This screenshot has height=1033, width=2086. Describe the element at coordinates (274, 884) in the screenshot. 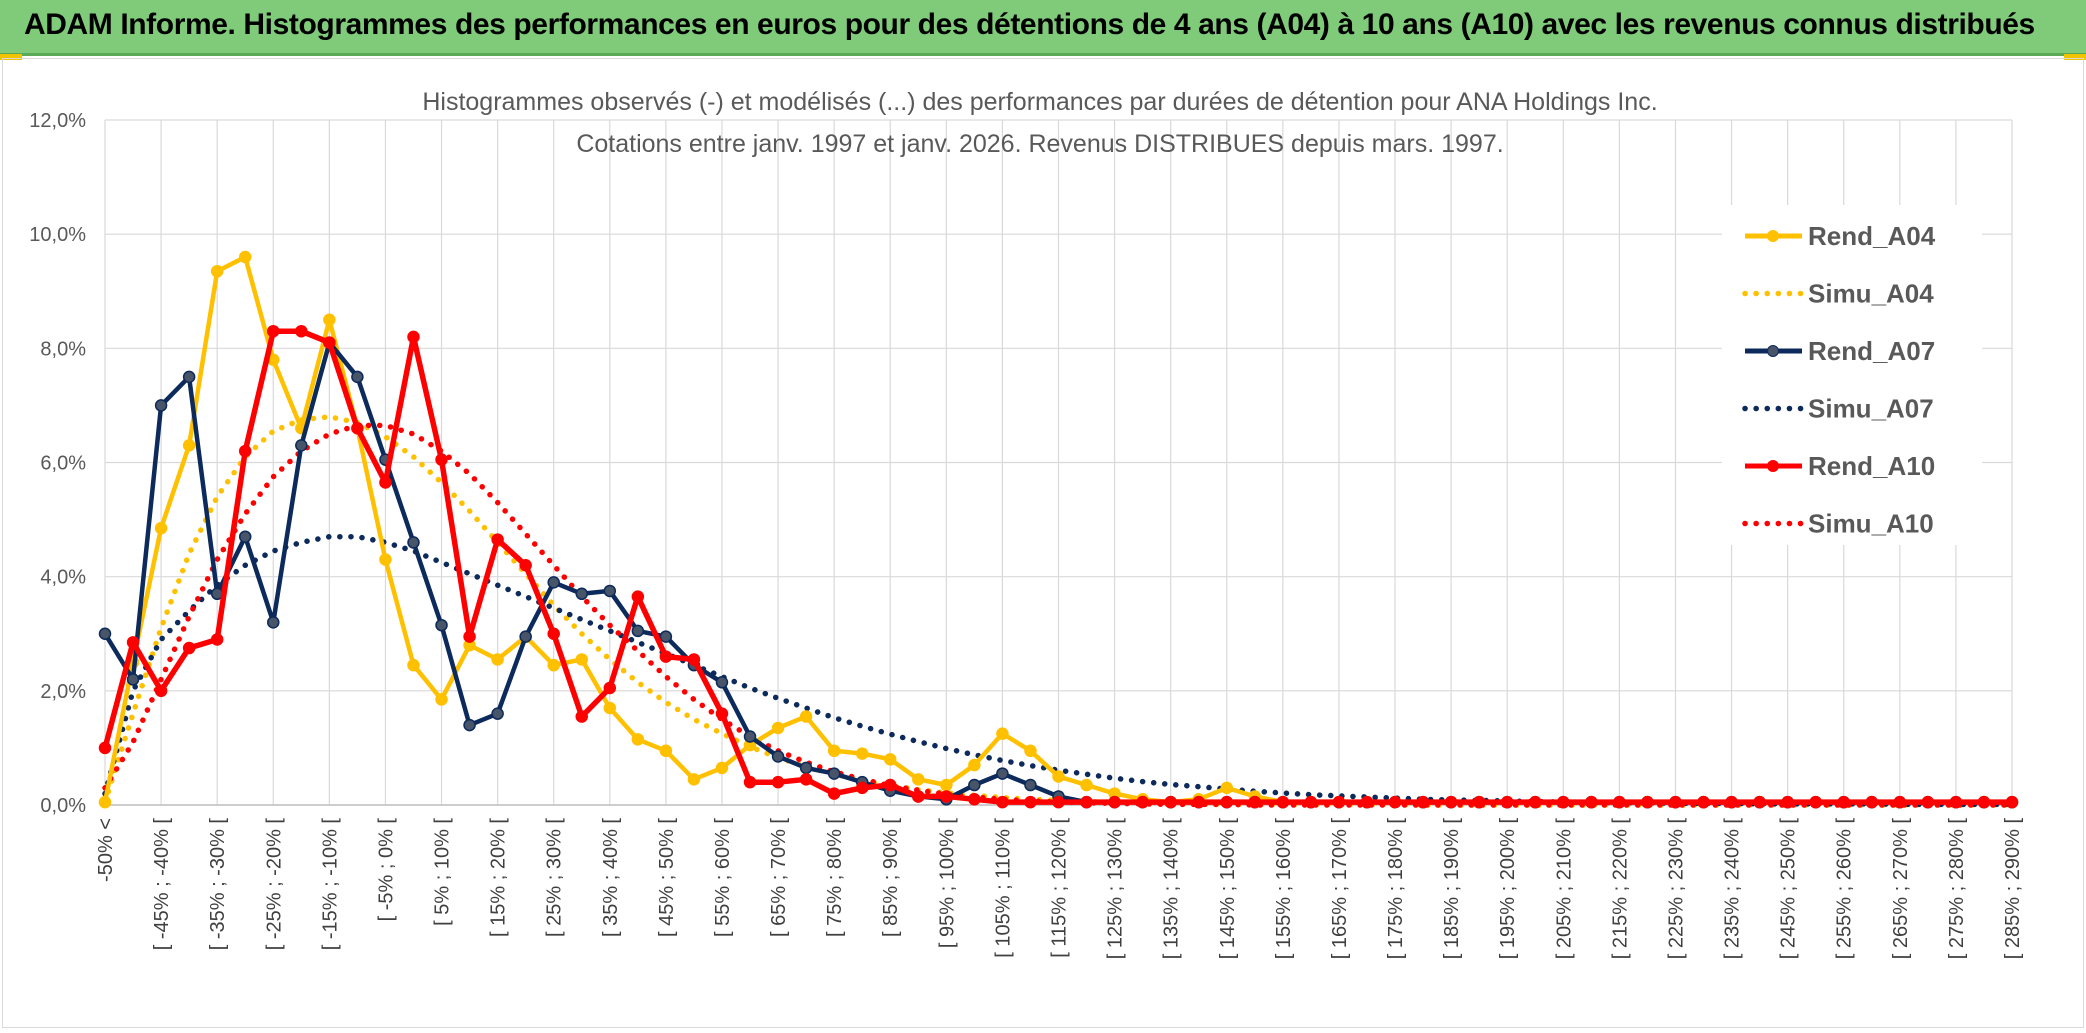

I see `x-tick-label: [ -25% ; -20% [` at that location.